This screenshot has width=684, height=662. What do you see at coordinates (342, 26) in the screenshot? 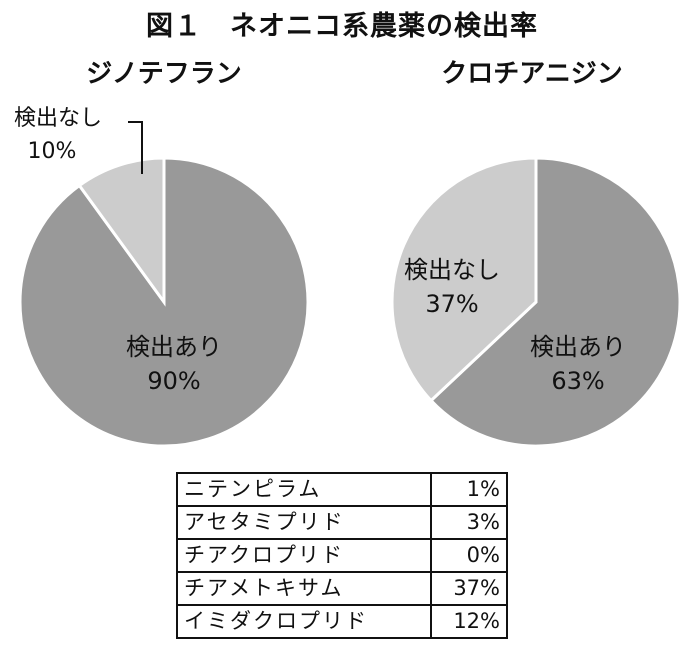
I see `figure-title: 図１ ネオニコ系農薬の検出率` at bounding box center [342, 26].